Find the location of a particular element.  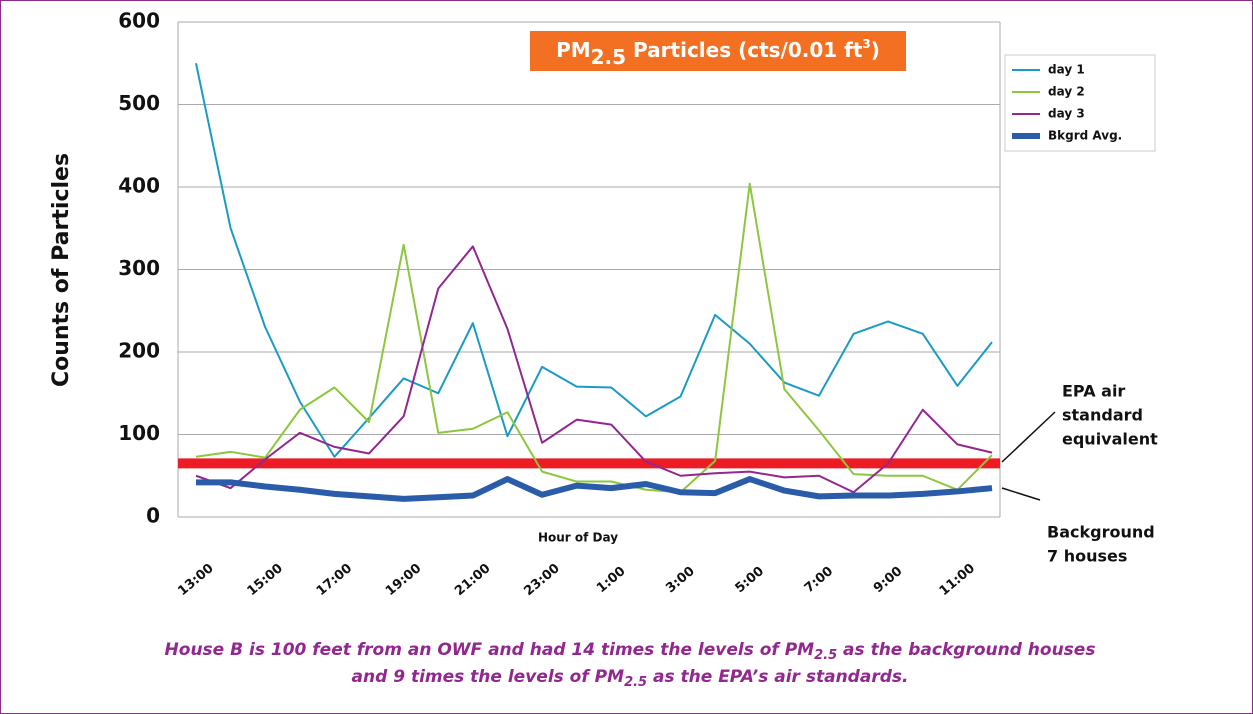

chart-title: PM2.5 Particles (cts/0.01 ft3) is located at coordinates (718, 53).